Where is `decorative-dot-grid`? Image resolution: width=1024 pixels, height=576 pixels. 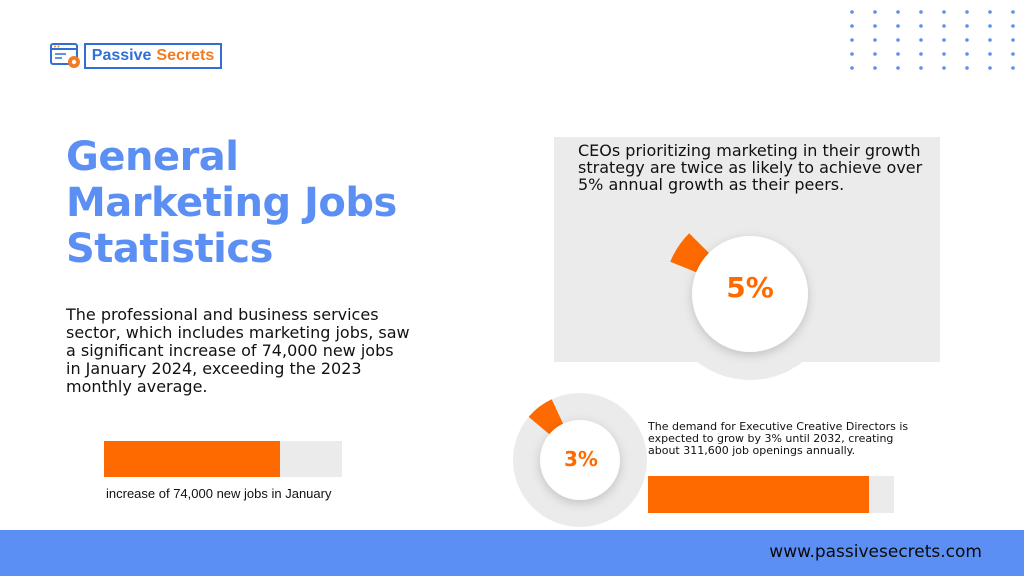
decorative-dot-grid is located at coordinates (932, 40).